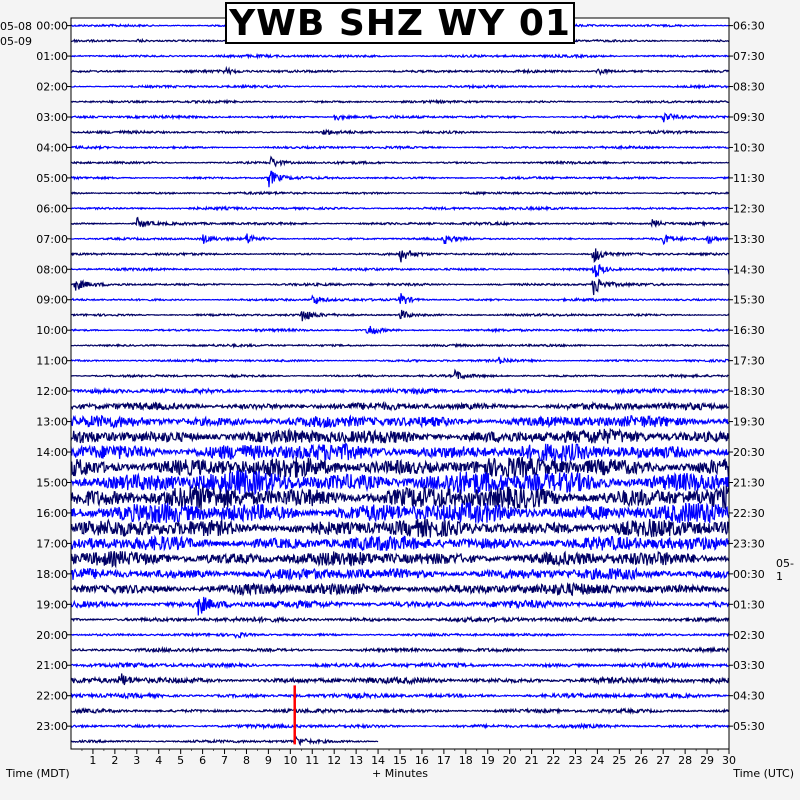 The height and width of the screenshot is (800, 800). I want to click on x-tick-label-6: 6, so click(202, 760).